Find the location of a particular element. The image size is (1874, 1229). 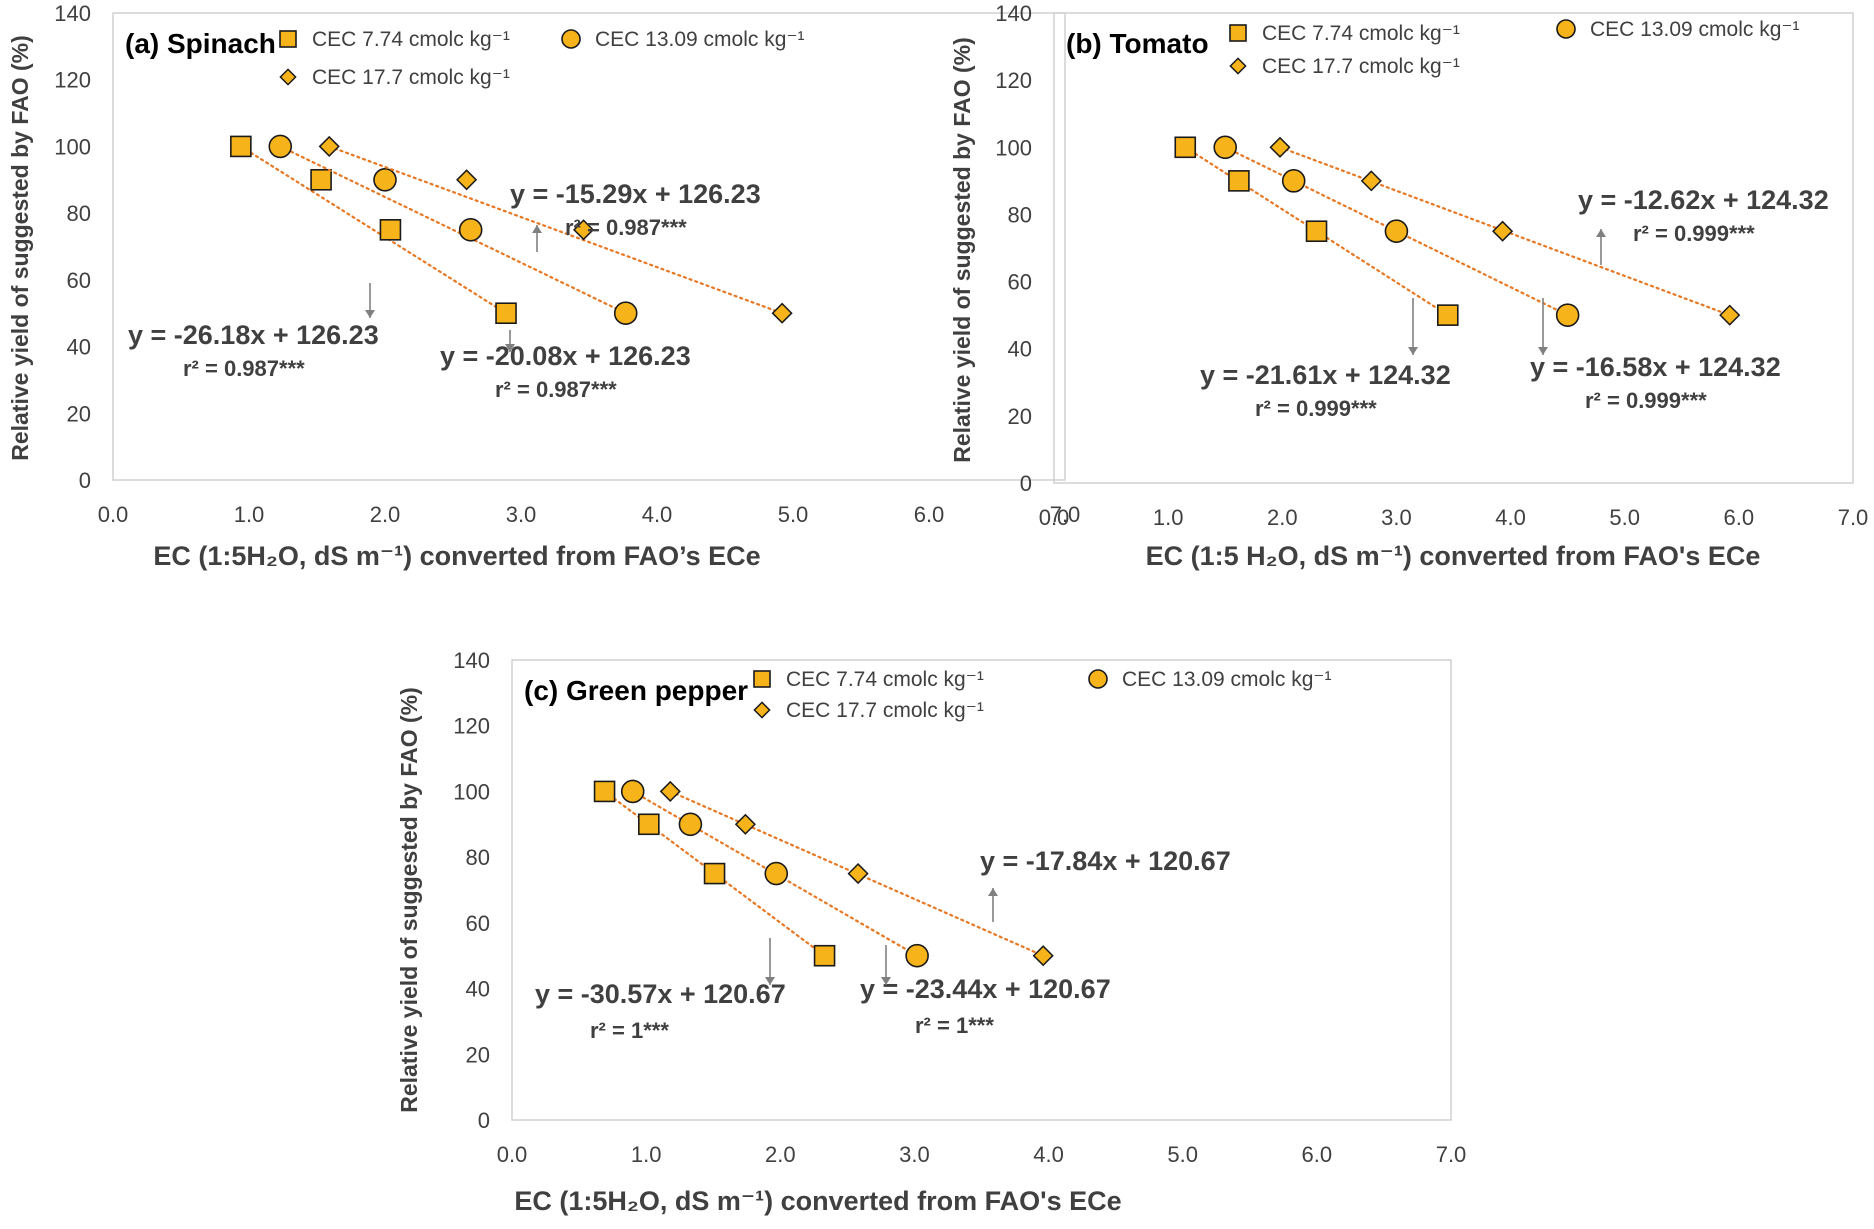

r-squared-label: r² = 0.999*** is located at coordinates (1316, 408).